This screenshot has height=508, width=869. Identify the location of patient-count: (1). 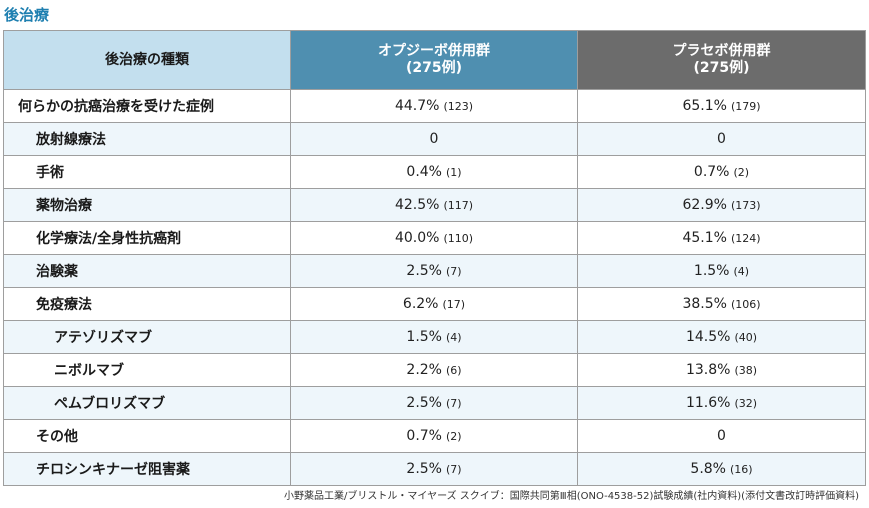
(453, 172).